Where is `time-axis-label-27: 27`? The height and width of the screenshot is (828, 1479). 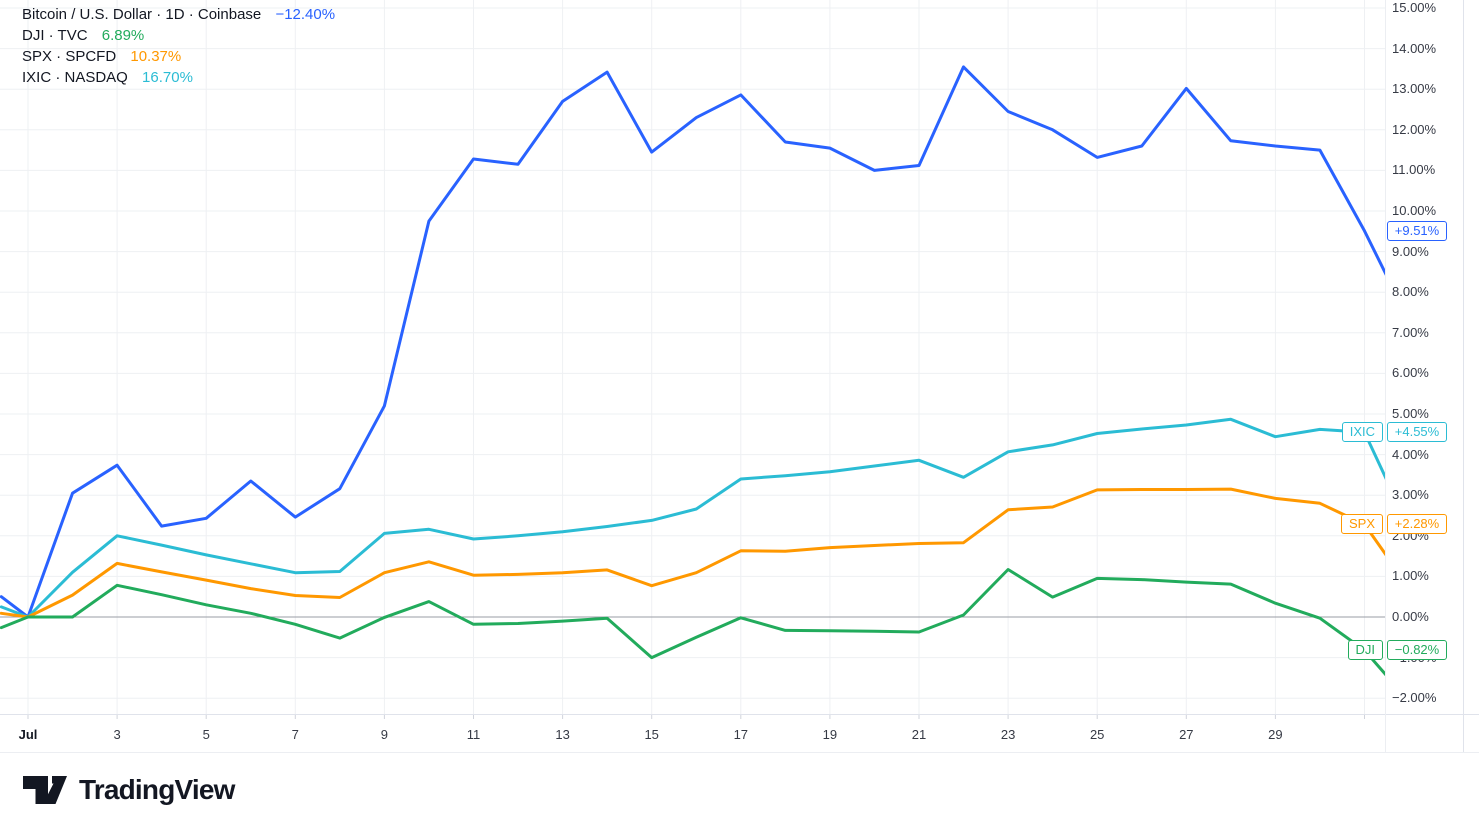
time-axis-label-27: 27 is located at coordinates (1186, 734).